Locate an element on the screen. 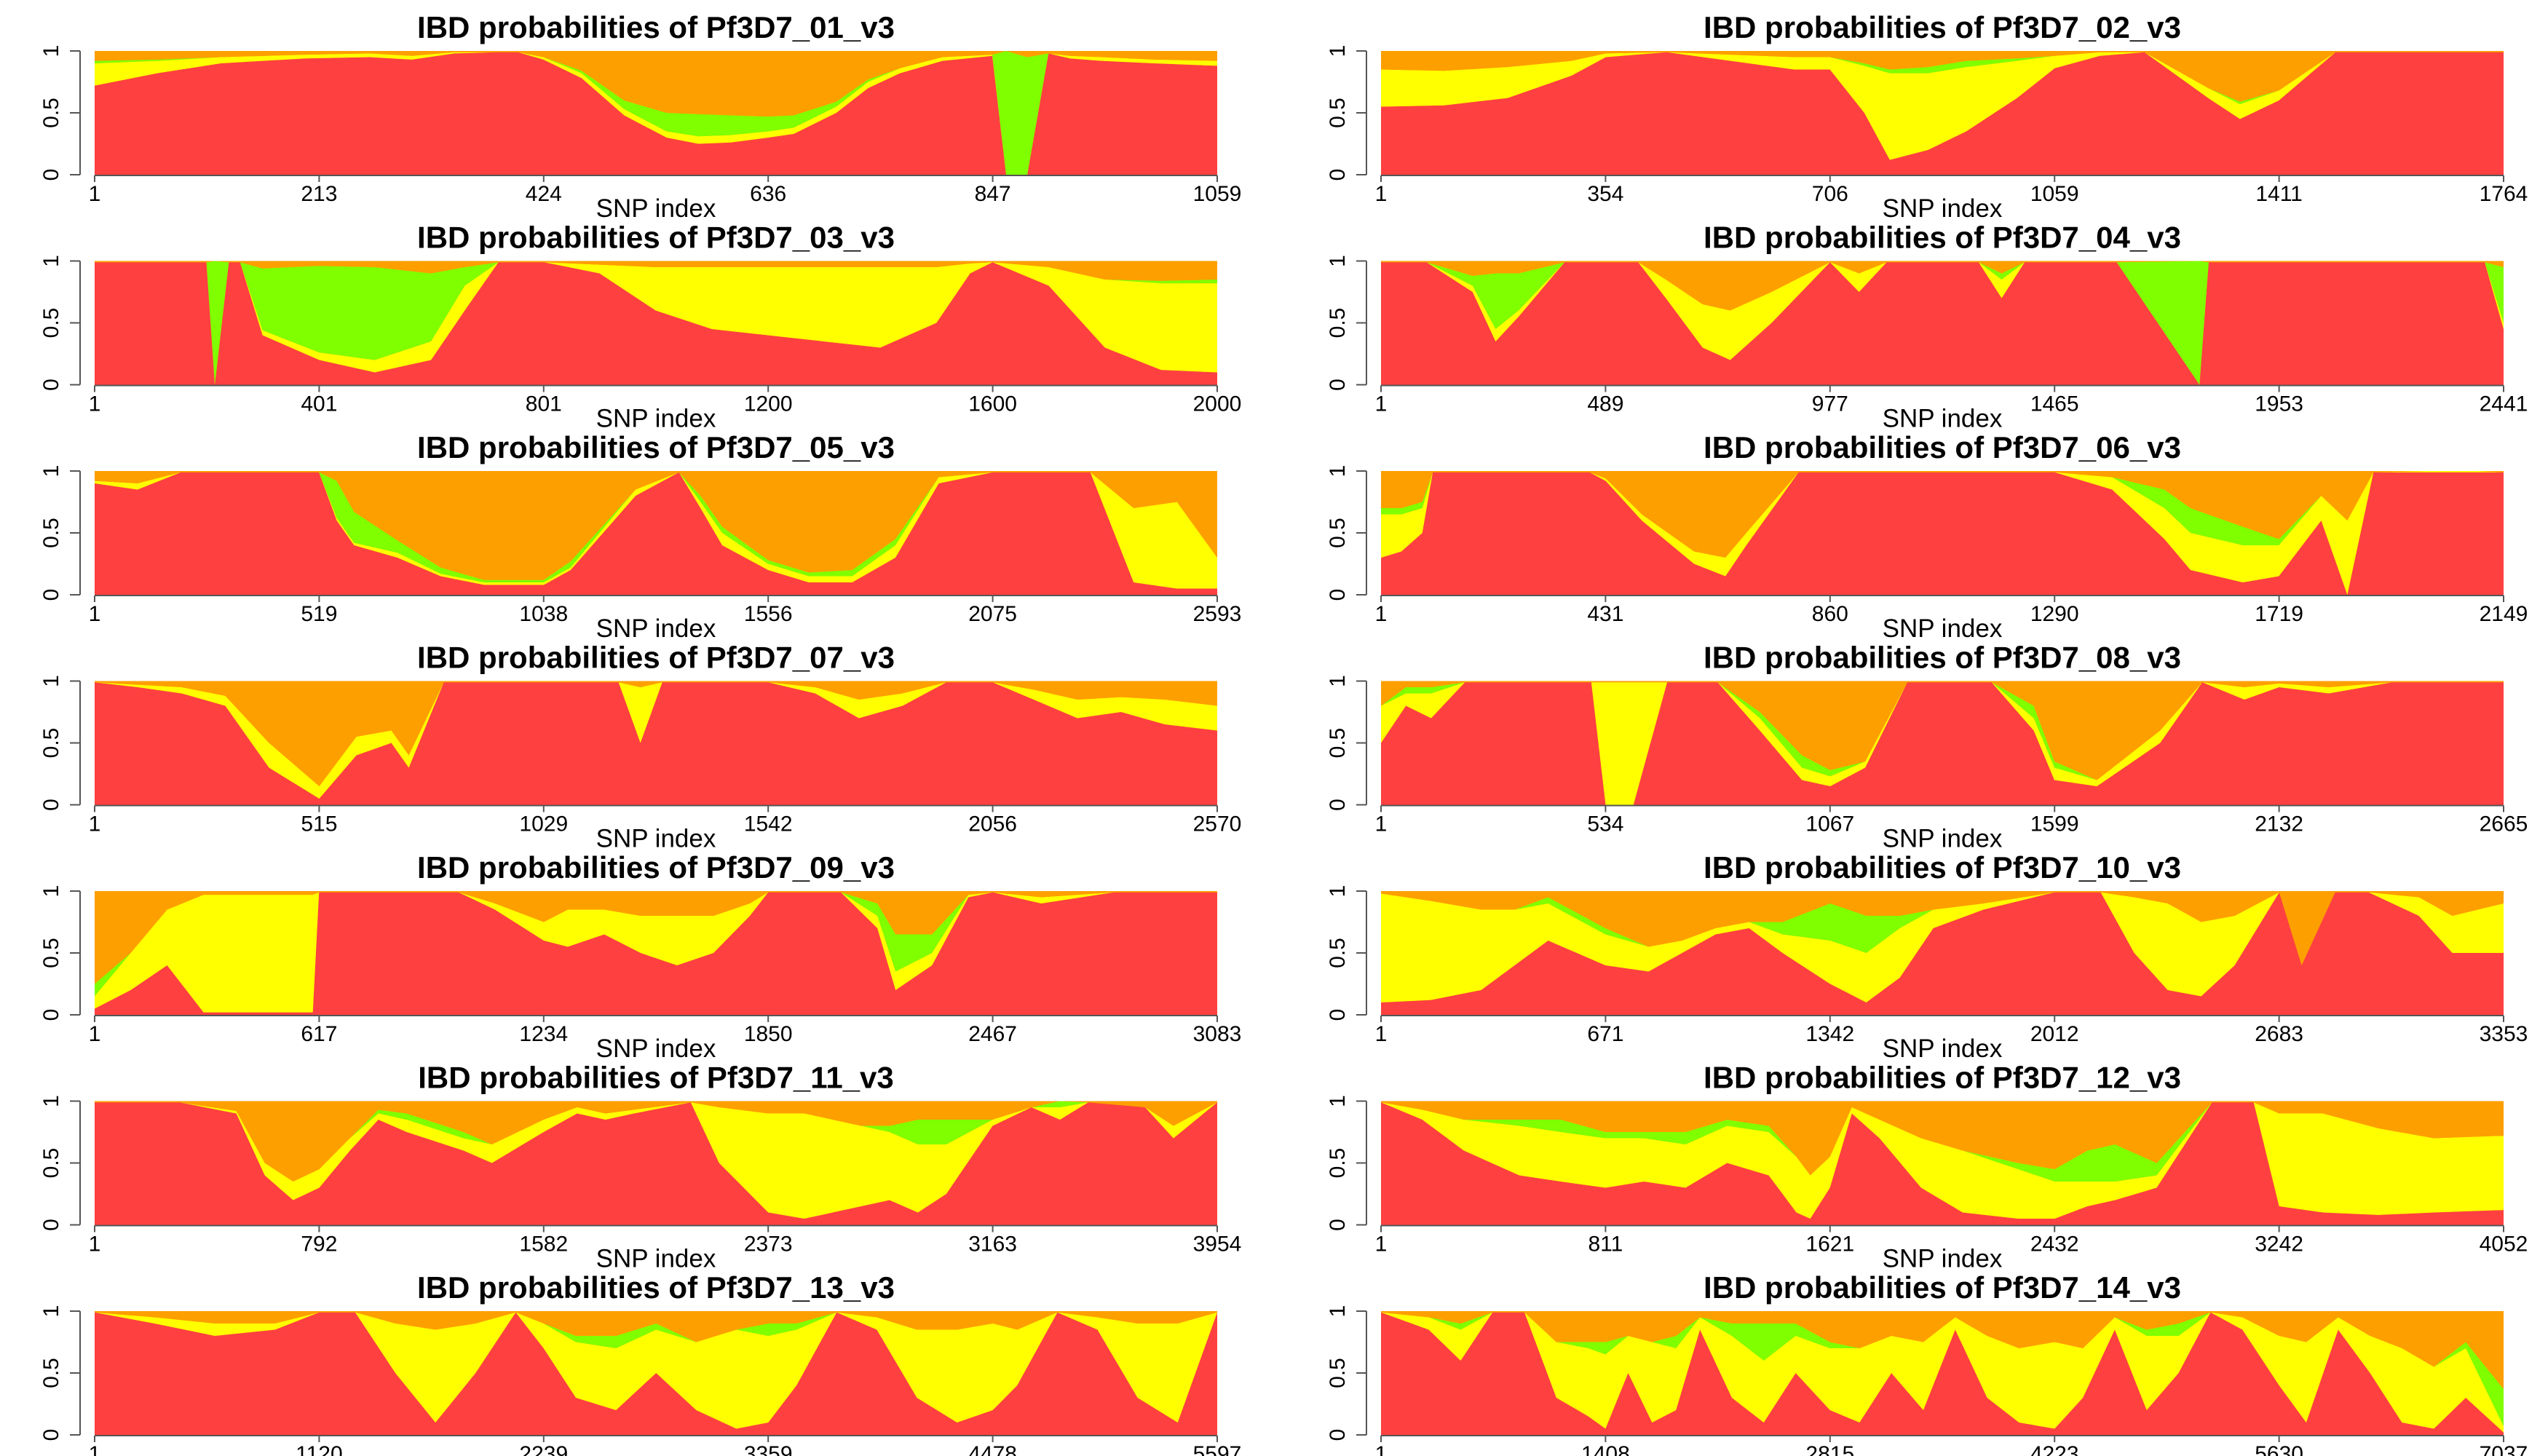  x-tick-label: 1234 is located at coordinates (543, 1034).